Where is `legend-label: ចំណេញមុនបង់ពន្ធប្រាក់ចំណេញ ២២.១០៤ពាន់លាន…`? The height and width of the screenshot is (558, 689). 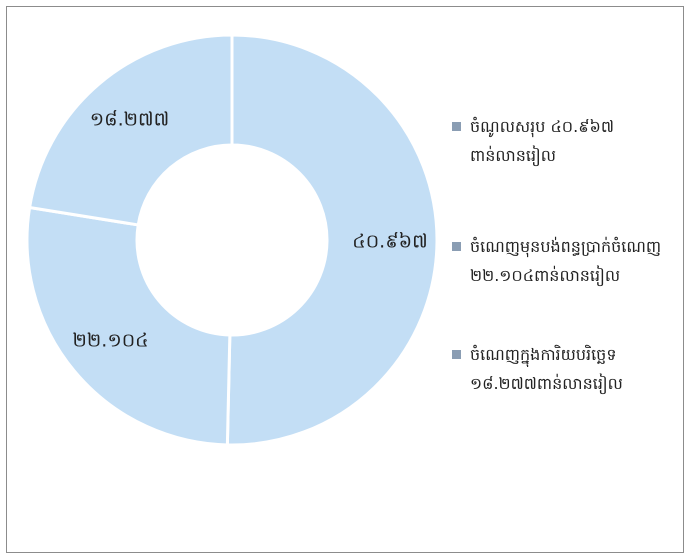
legend-label: ចំណេញមុនបង់ពន្ធប្រាក់ចំណេញ ២២.១០៤ពាន់លាន… is located at coordinates (566, 261).